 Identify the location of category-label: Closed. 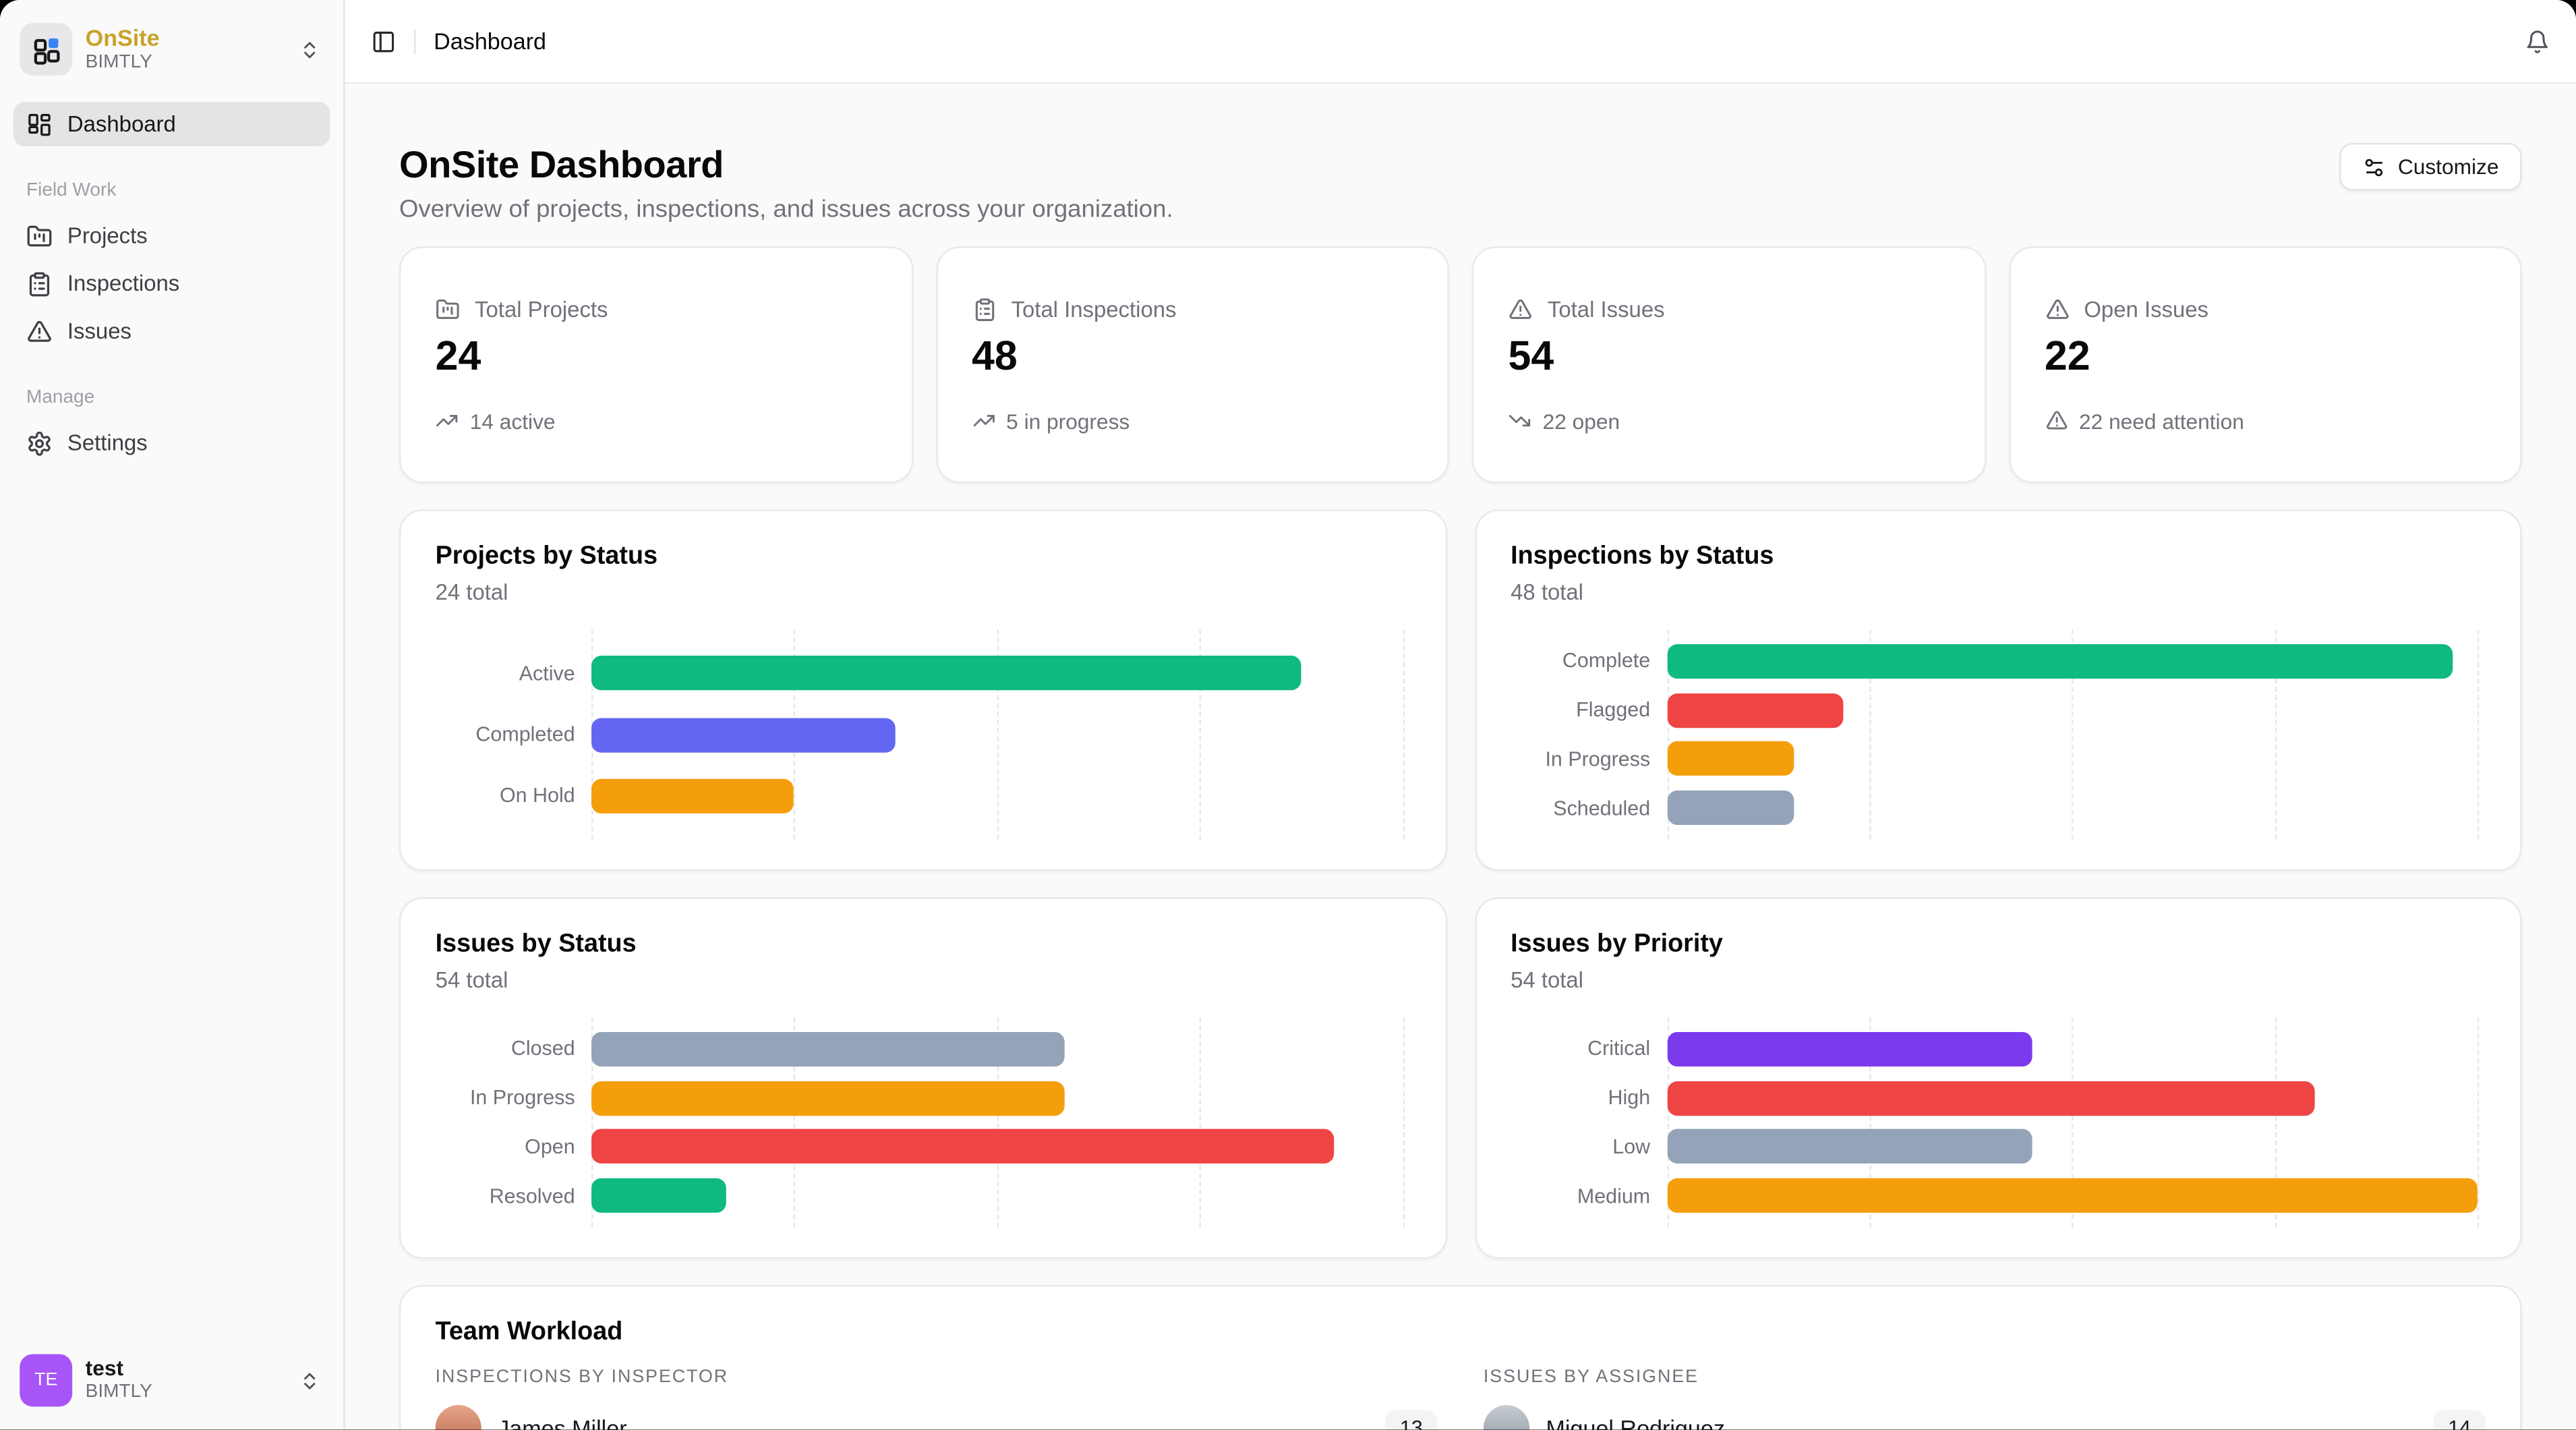
(543, 1049).